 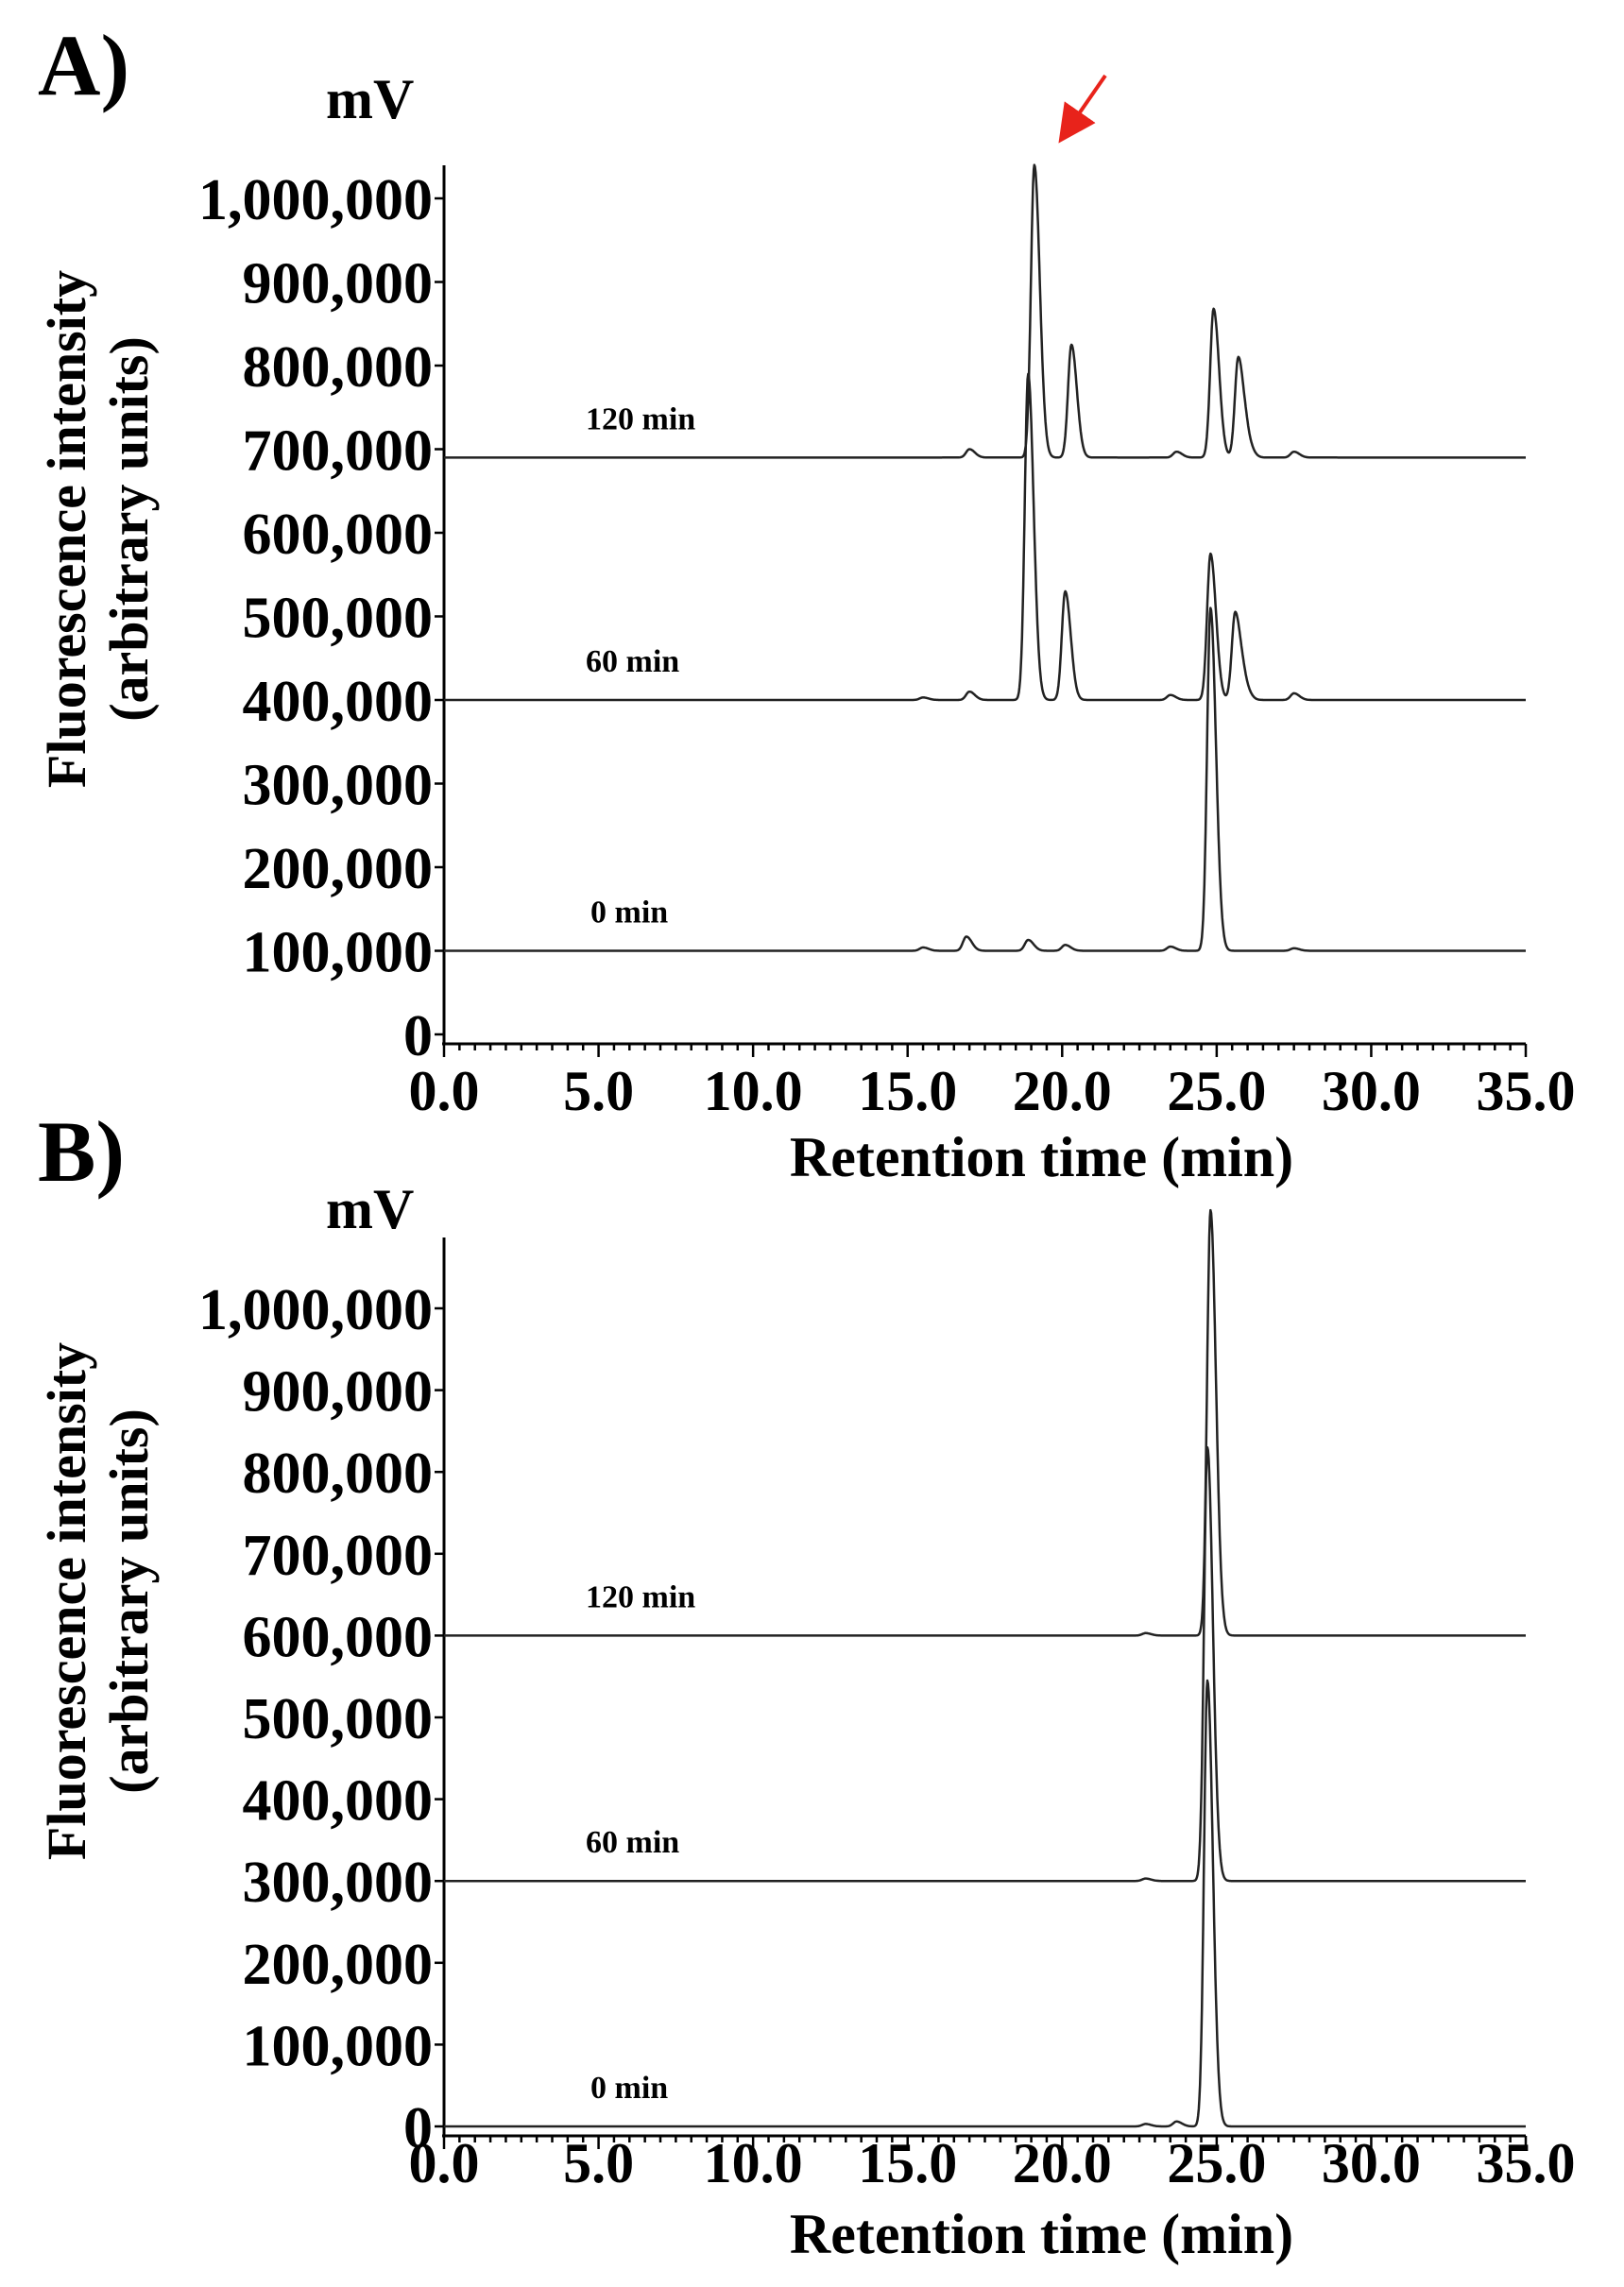 What do you see at coordinates (83, 65) in the screenshot?
I see `panel-letter: A)` at bounding box center [83, 65].